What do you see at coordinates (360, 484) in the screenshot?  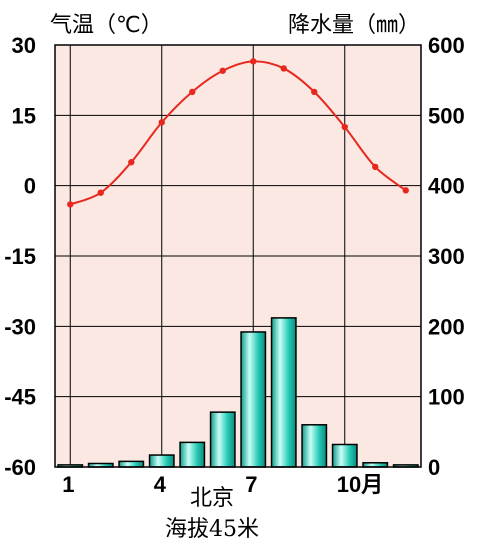 I see `month-tick-label: 10月` at bounding box center [360, 484].